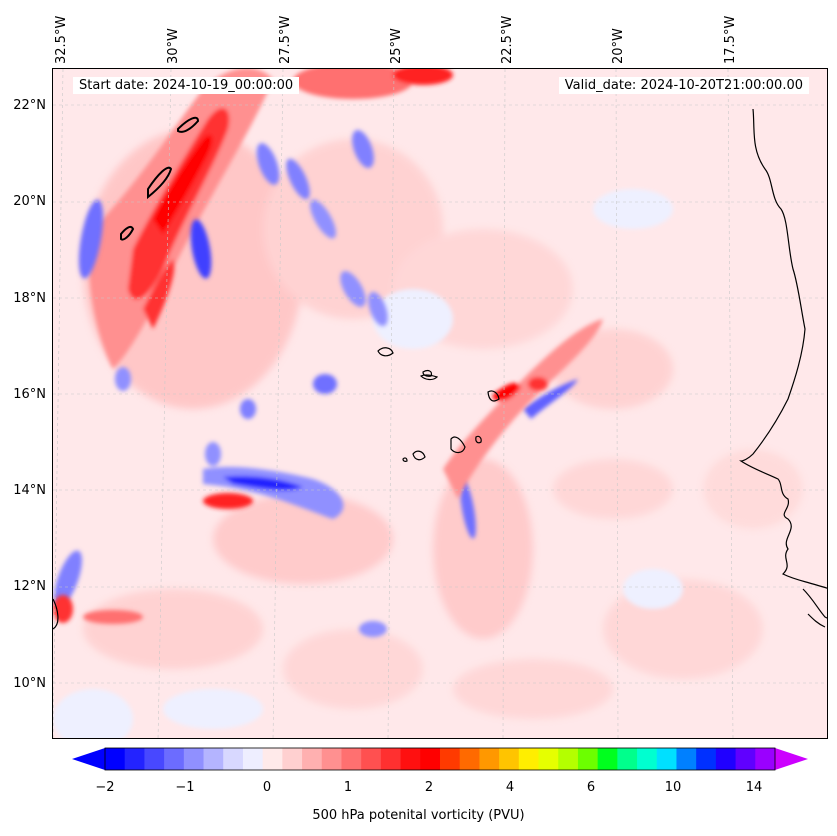  What do you see at coordinates (29, 105) in the screenshot?
I see `lat-label-22n: 22°N` at bounding box center [29, 105].